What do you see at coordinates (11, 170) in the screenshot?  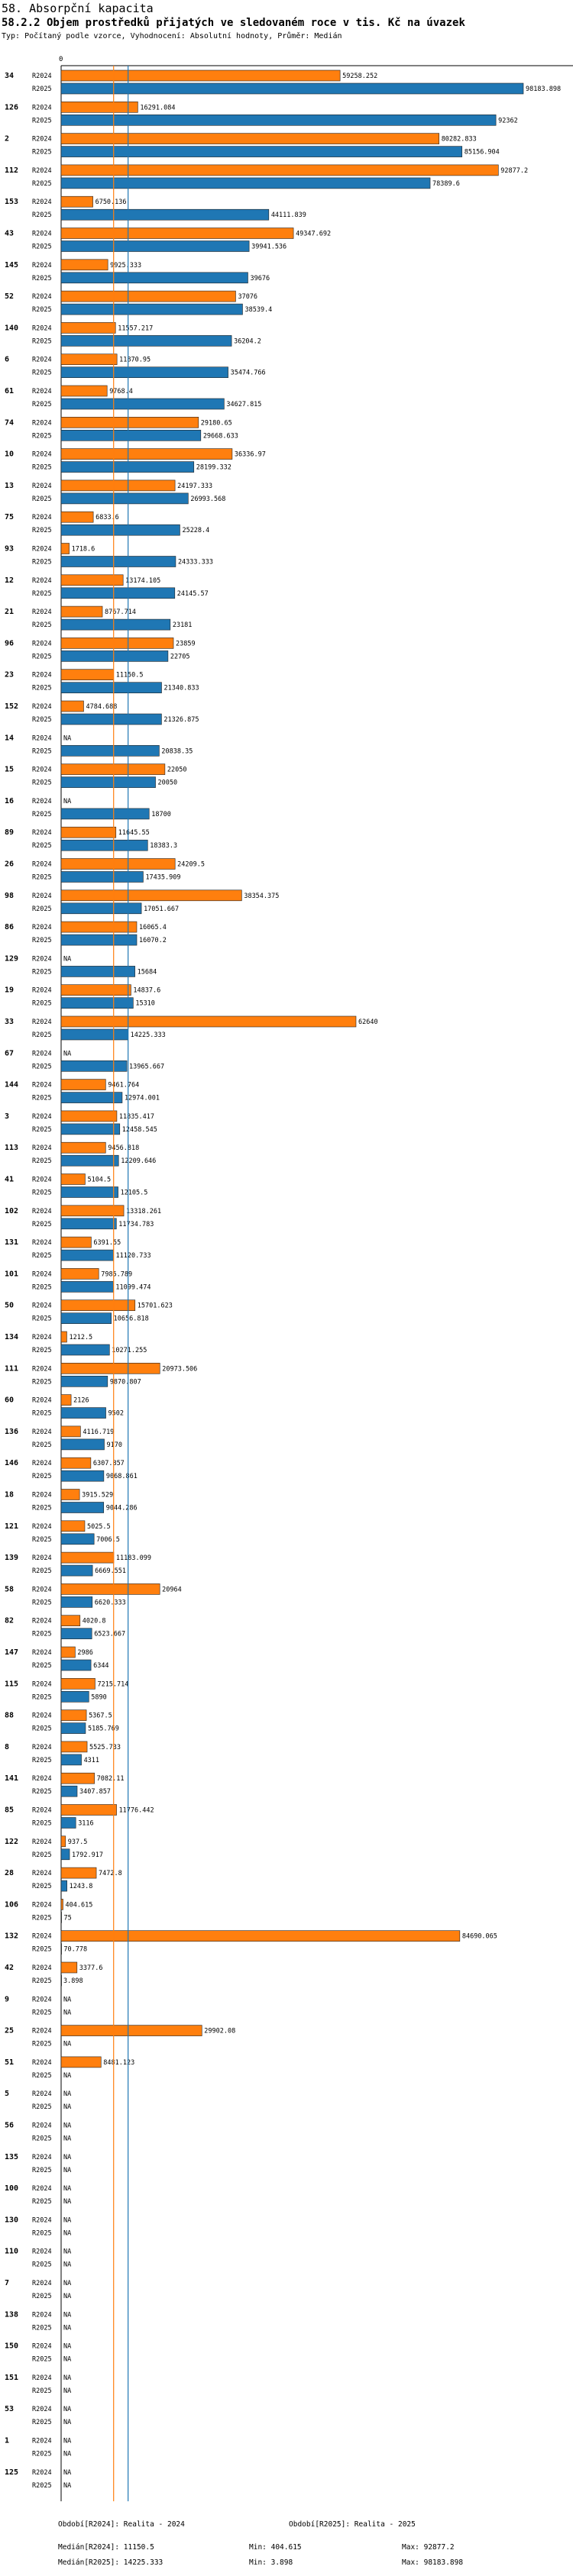 I see `category-label: 112` at bounding box center [11, 170].